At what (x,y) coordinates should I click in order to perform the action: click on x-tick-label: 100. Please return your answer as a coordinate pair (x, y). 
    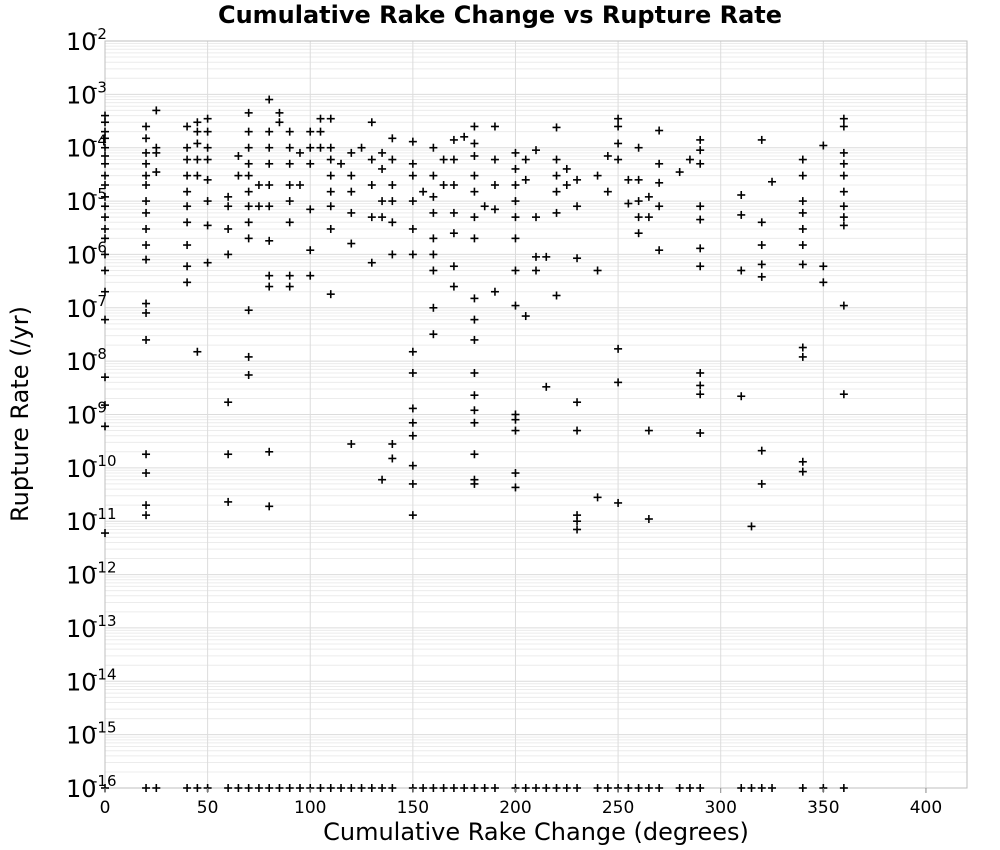
    Looking at the image, I should click on (310, 808).